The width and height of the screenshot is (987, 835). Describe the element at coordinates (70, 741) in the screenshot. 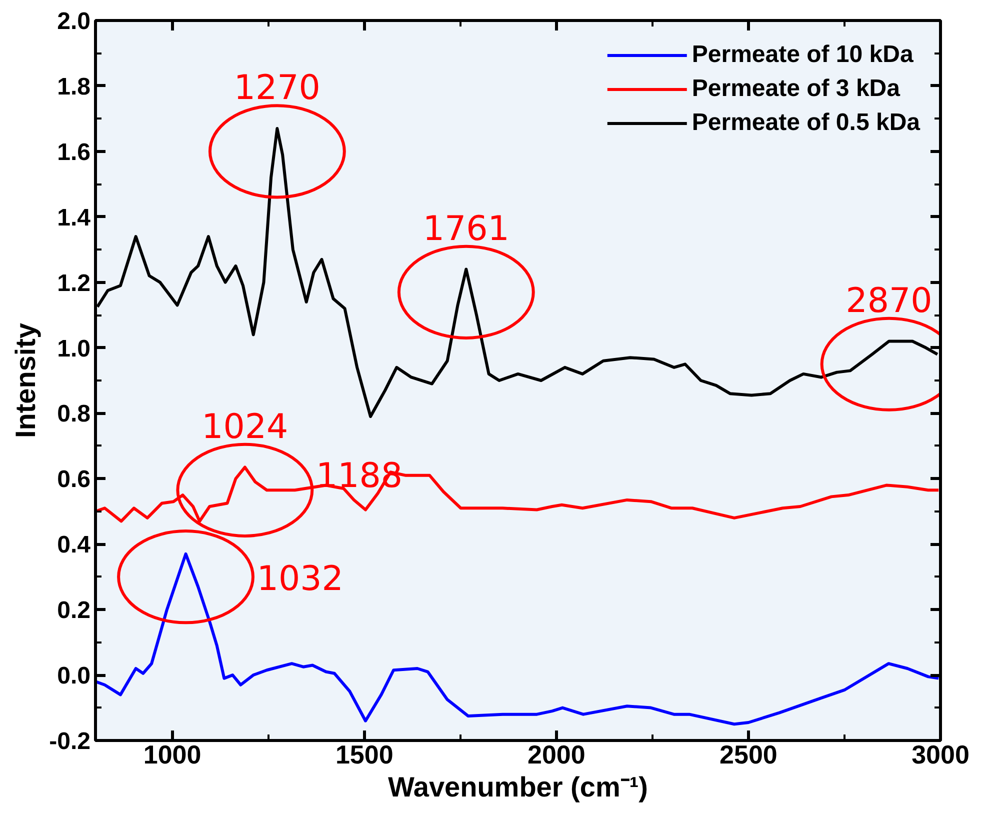

I see `y-tick-label: -0.2` at that location.